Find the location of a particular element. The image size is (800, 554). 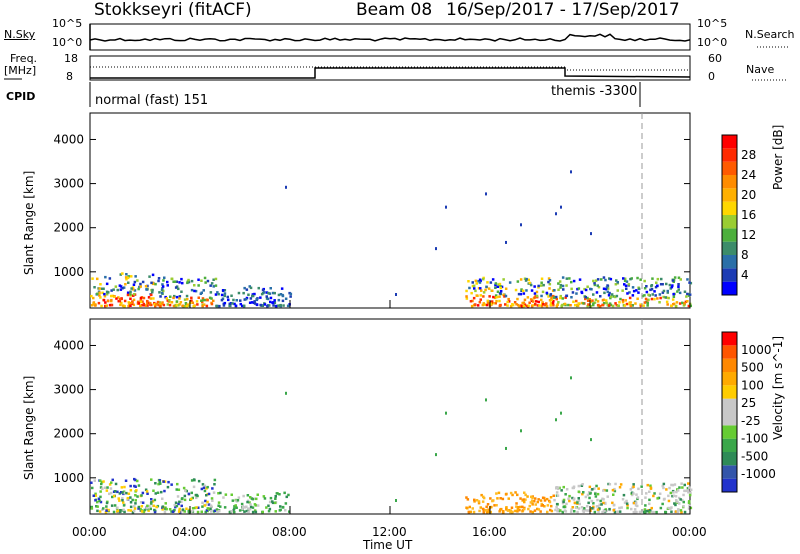

colorbar-tick: -500 is located at coordinates (754, 456).